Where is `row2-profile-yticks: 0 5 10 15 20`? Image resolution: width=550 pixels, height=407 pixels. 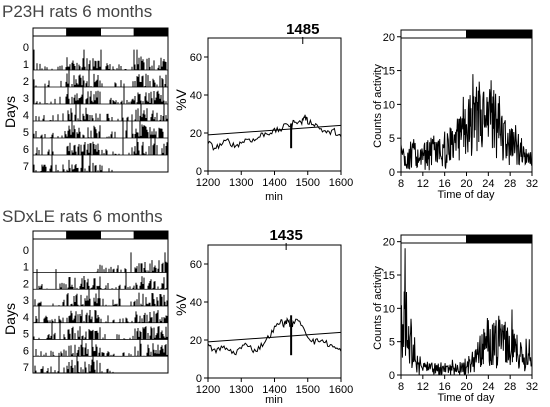
row2-profile-yticks: 0 5 10 15 20 is located at coordinates (392, 309).